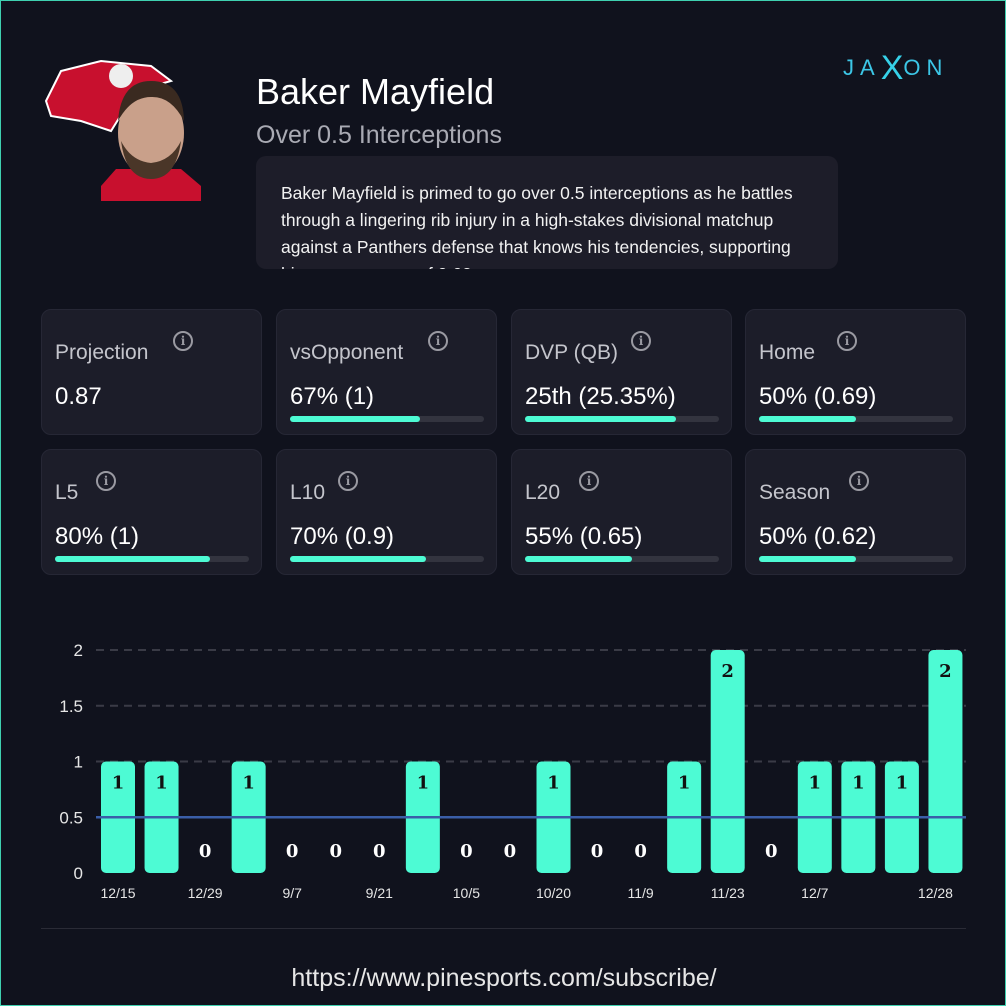 This screenshot has width=1006, height=1006. What do you see at coordinates (151, 101) in the screenshot?
I see `player-hair` at bounding box center [151, 101].